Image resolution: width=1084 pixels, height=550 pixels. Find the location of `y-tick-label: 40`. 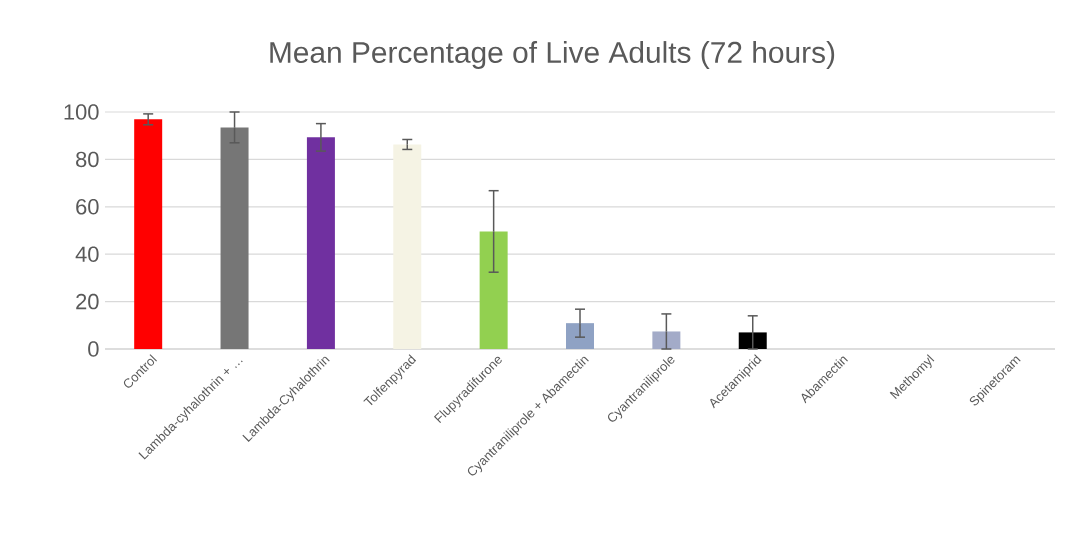

y-tick-label: 40 is located at coordinates (87, 254).